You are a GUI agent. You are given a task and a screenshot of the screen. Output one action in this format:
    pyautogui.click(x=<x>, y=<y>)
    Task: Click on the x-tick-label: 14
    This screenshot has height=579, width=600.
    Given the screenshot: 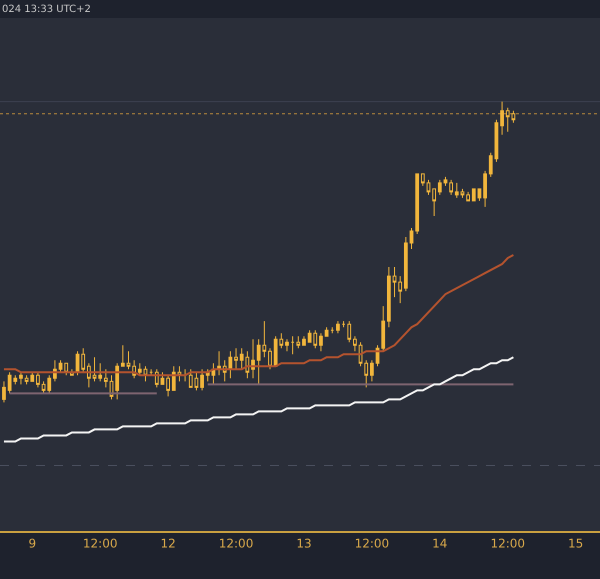 What is the action you would take?
    pyautogui.click(x=440, y=543)
    